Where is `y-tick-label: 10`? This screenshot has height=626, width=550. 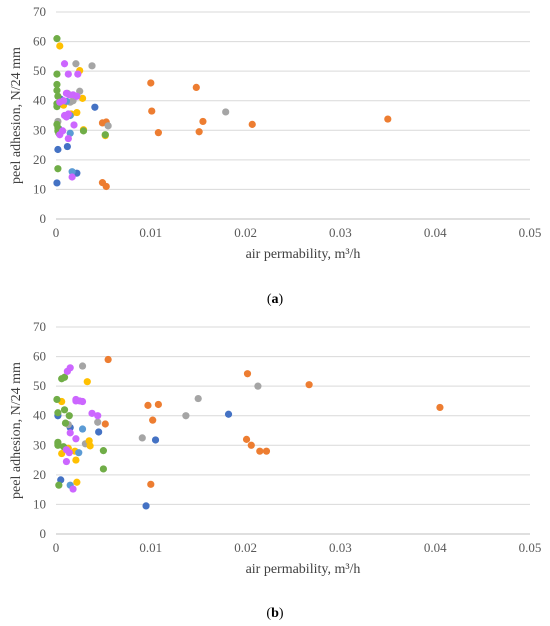
y-tick-label: 10 is located at coordinates (39, 188).